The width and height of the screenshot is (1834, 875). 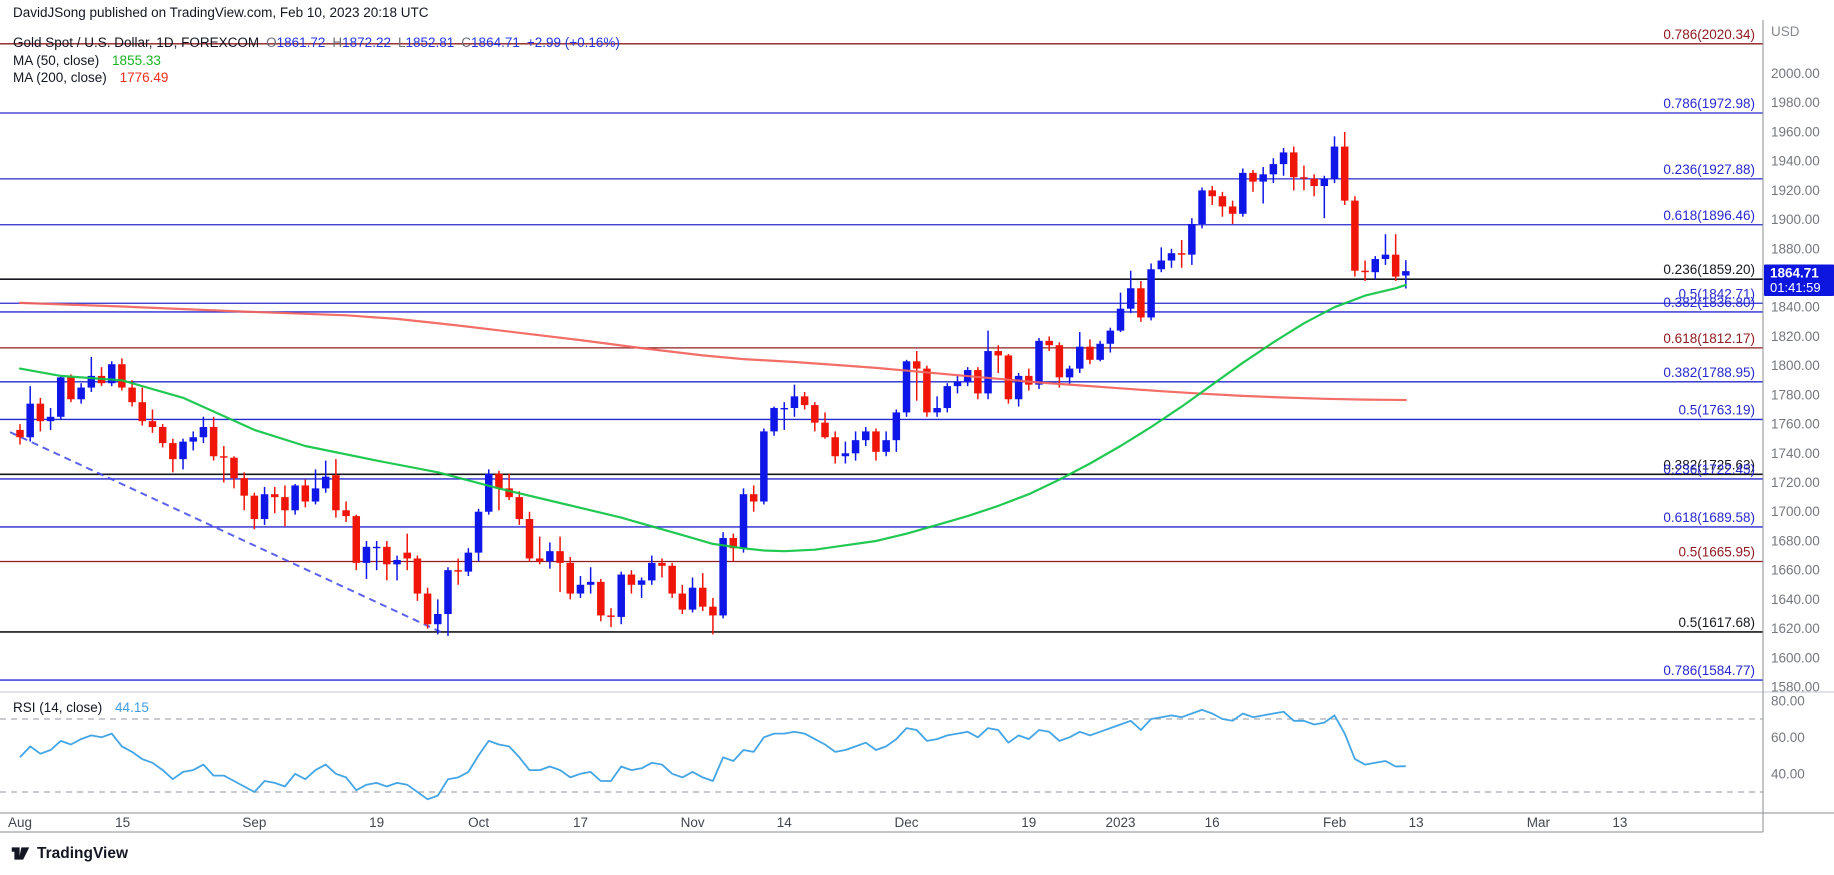 I want to click on brand-name: TradingView, so click(x=83, y=853).